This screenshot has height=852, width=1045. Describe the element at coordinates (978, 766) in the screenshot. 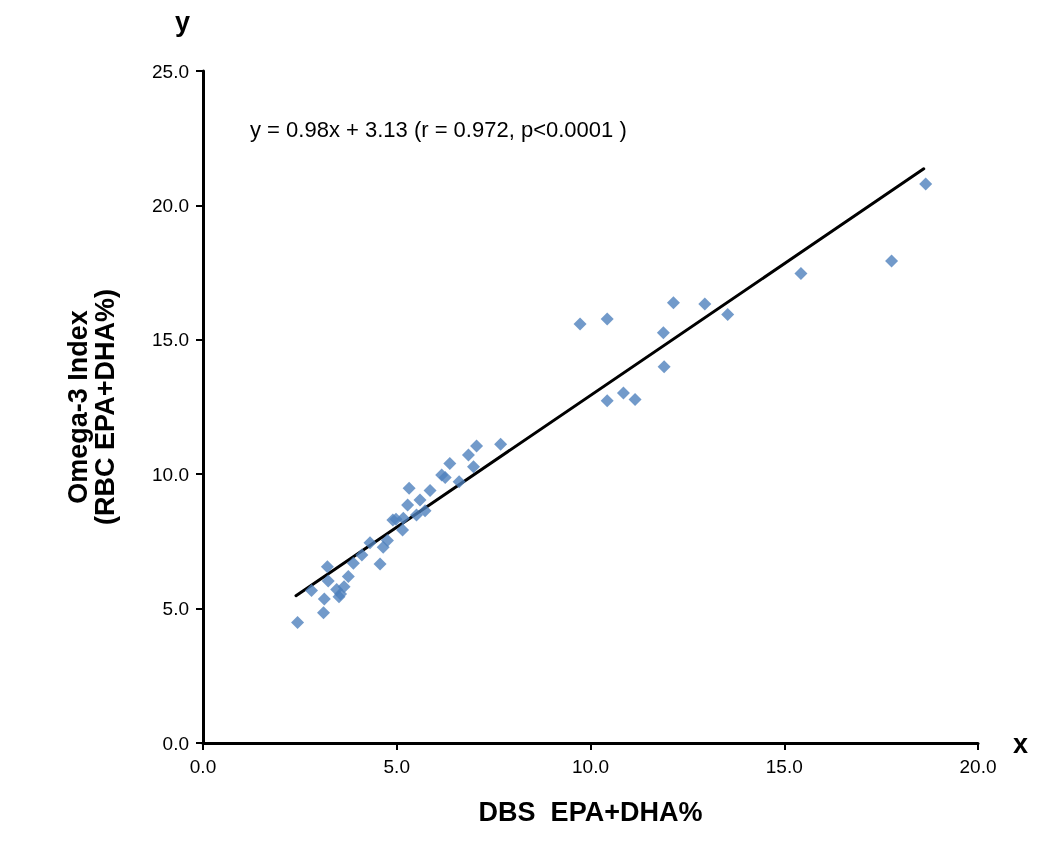

I see `x-tick-label: 20.0` at that location.